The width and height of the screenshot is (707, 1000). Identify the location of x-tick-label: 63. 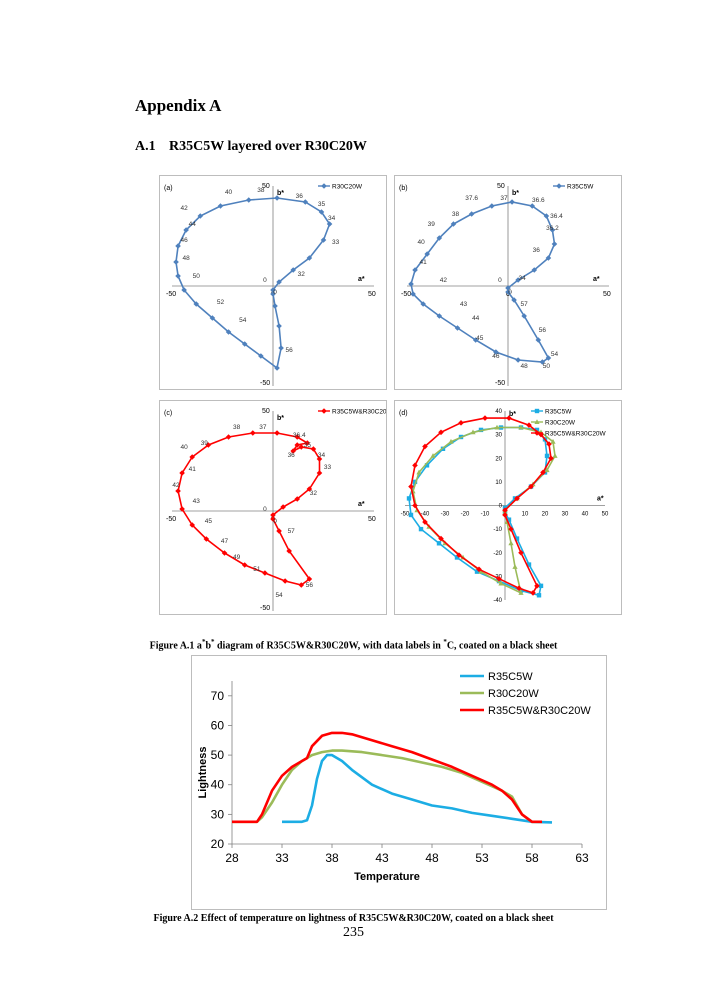
(582, 858).